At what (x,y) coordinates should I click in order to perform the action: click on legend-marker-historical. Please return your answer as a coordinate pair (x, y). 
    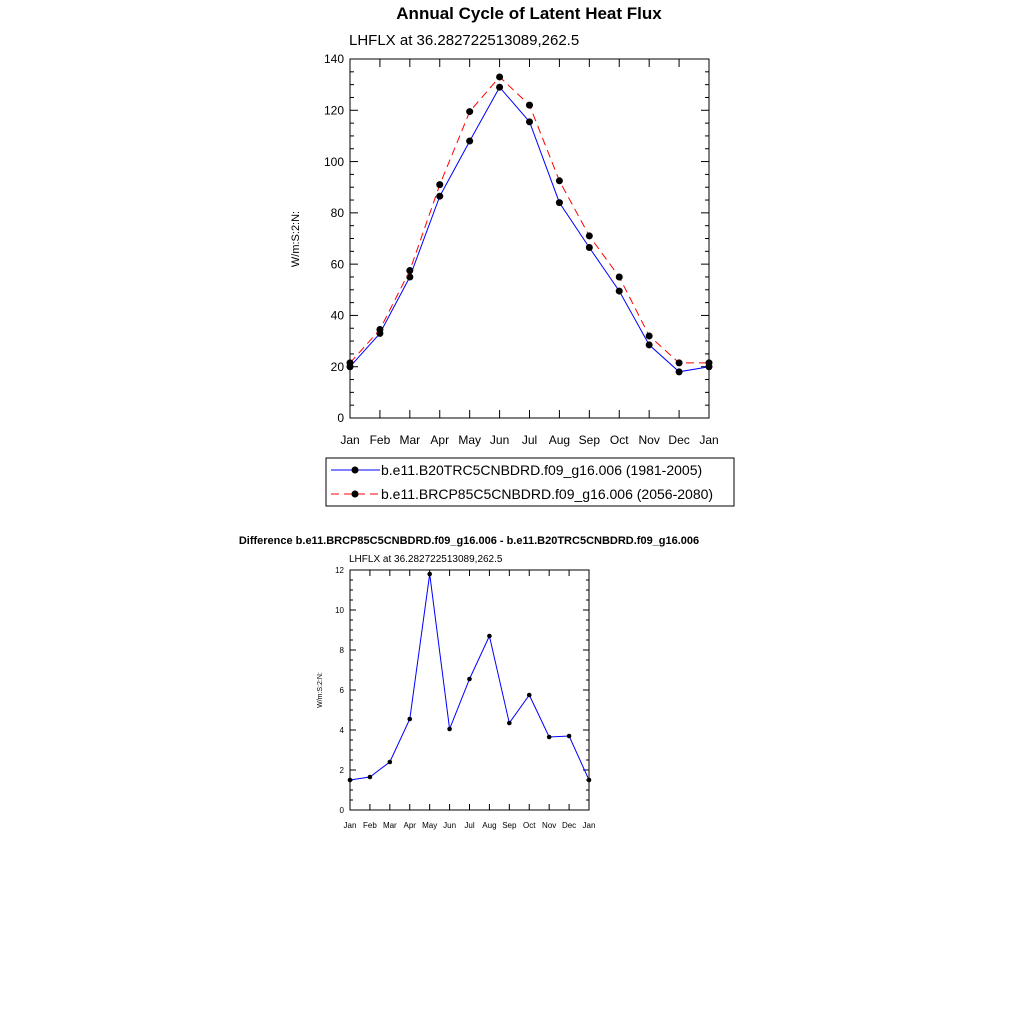
    Looking at the image, I should click on (355, 470).